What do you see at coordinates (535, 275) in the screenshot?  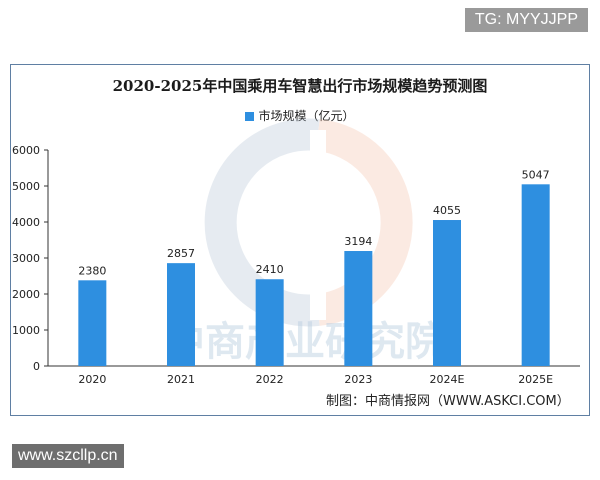 I see `bar-2025E` at bounding box center [535, 275].